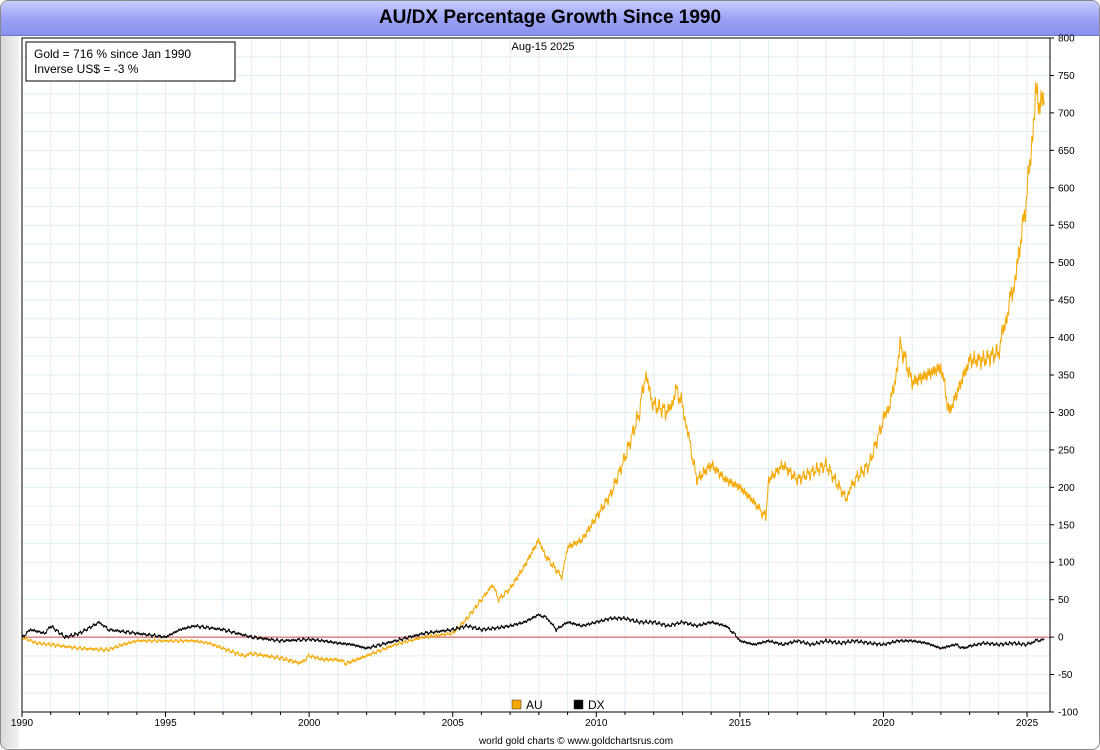 The width and height of the screenshot is (1100, 750). I want to click on info-gold-text: Gold = 716 % since Jan 1990, so click(112, 54).